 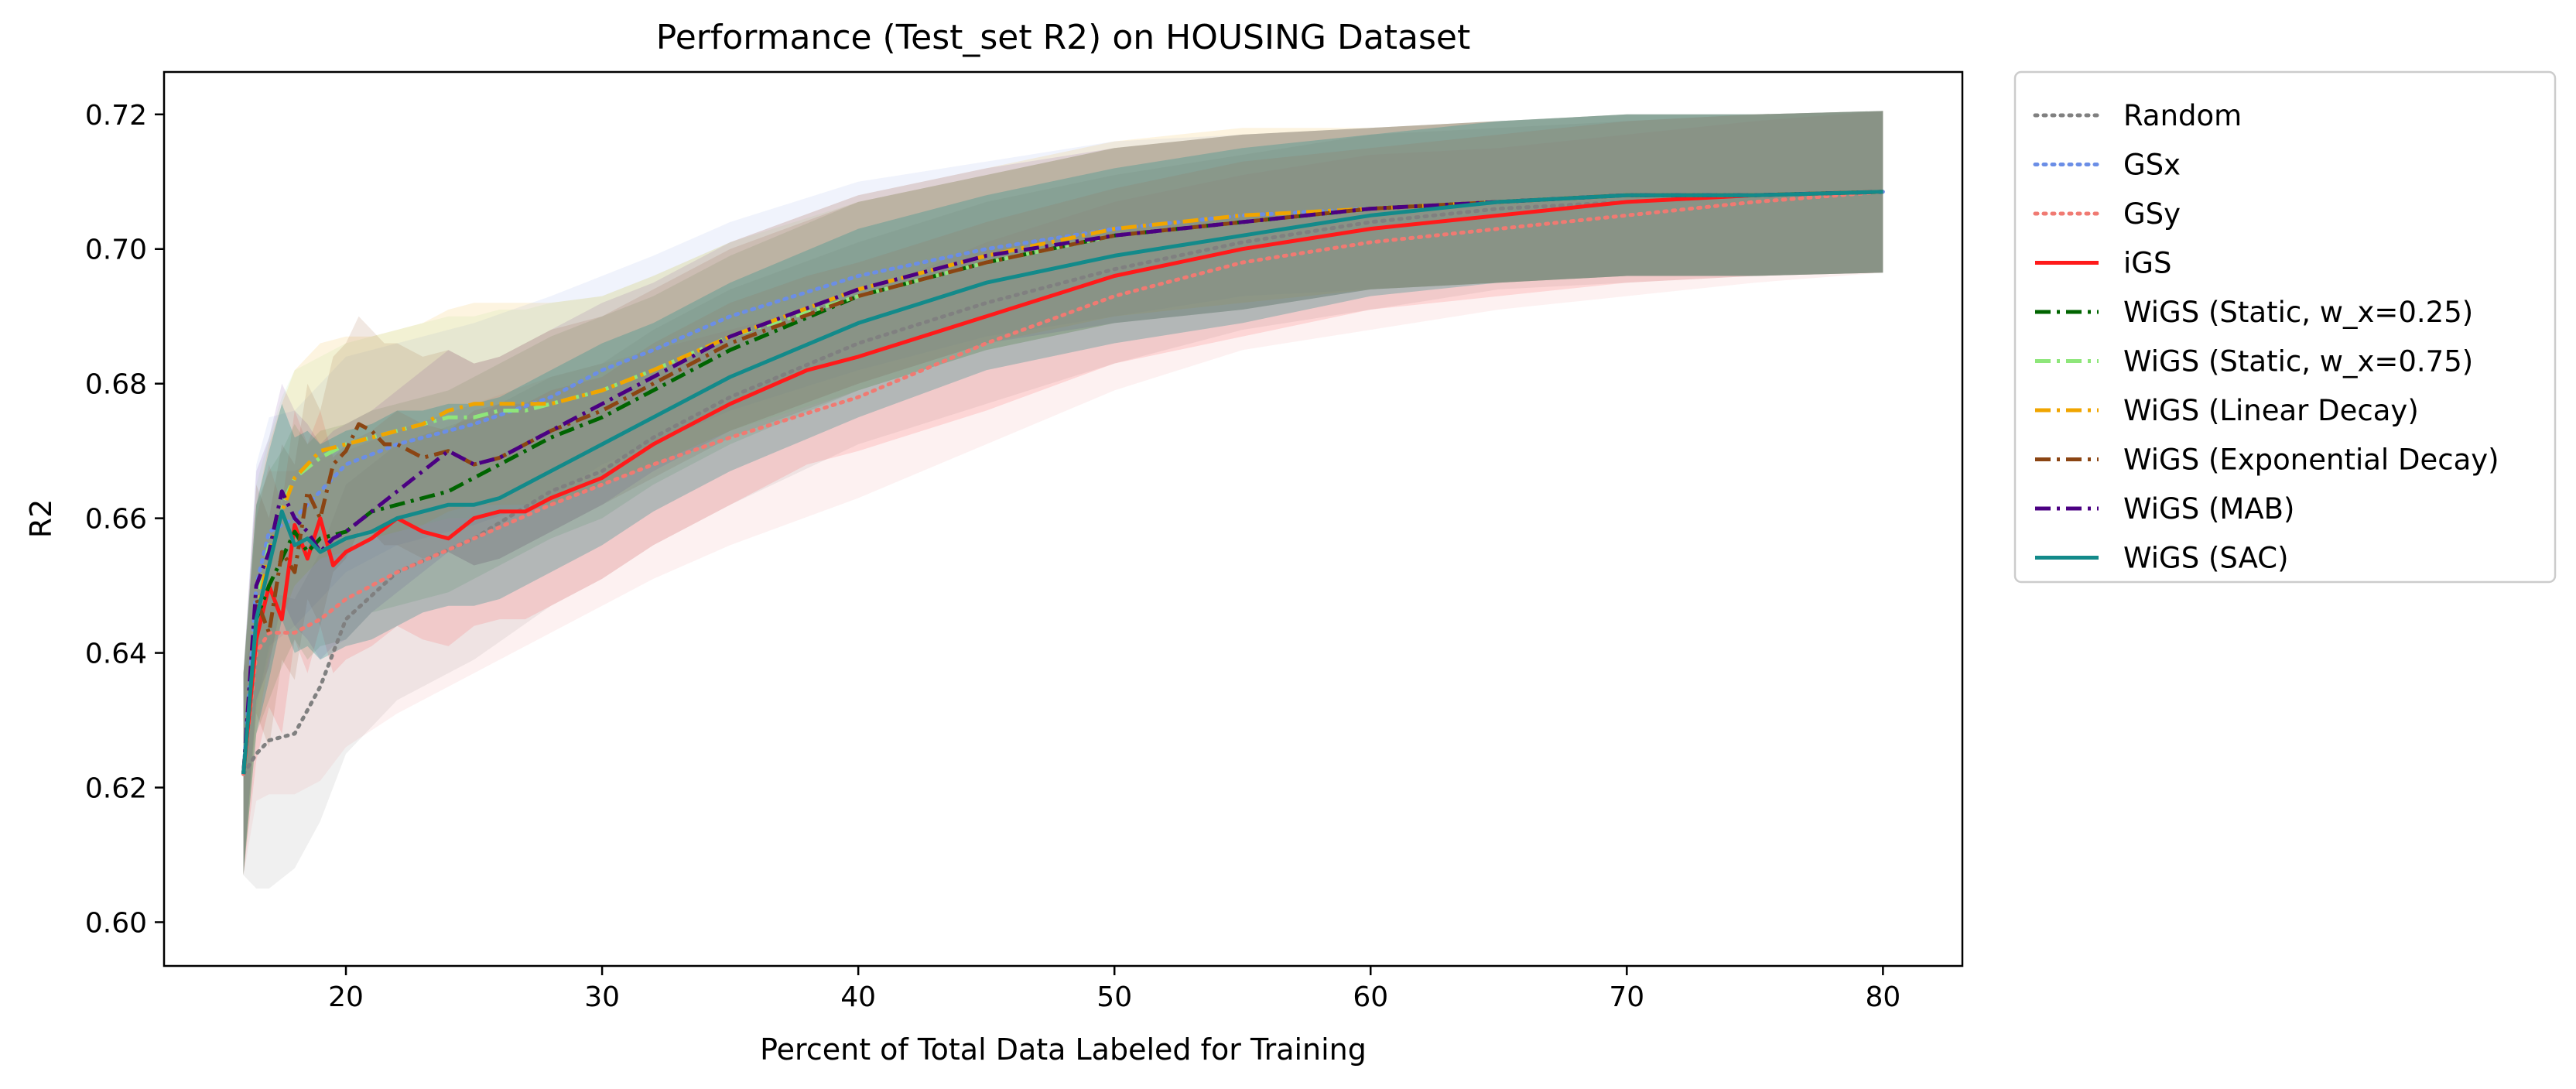 What do you see at coordinates (2209, 509) in the screenshot?
I see `legend-label-8: WiGS (MAB)` at bounding box center [2209, 509].